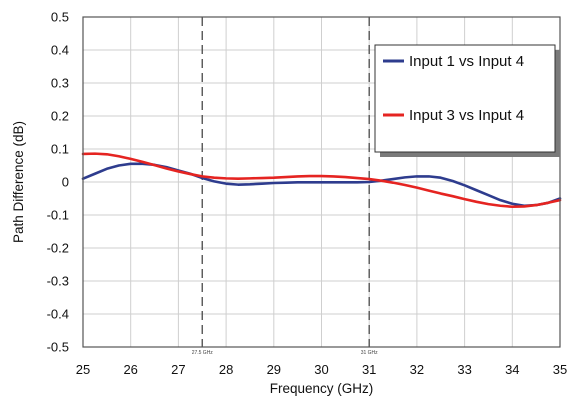 The height and width of the screenshot is (401, 569). What do you see at coordinates (58, 248) in the screenshot?
I see `y-tick-label: -0.2` at bounding box center [58, 248].